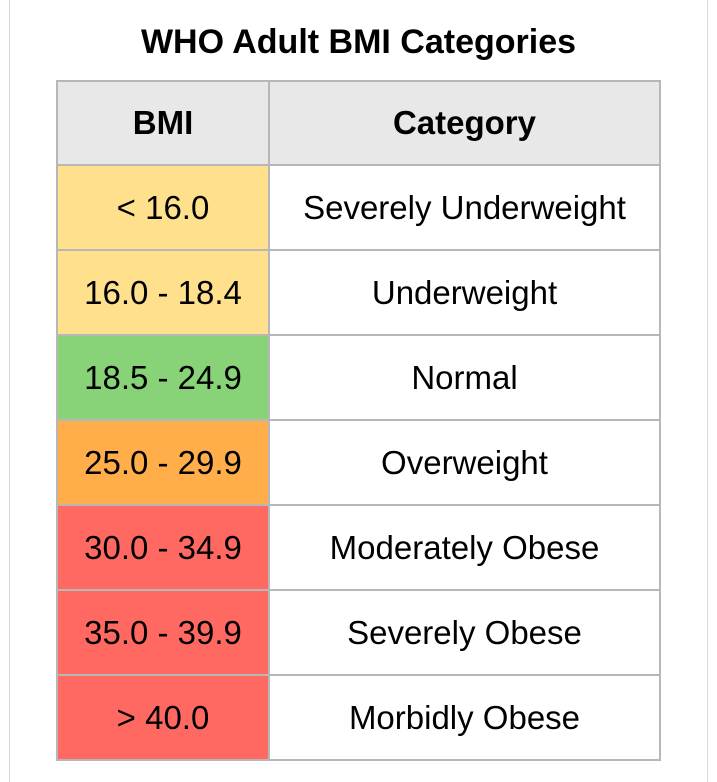 The height and width of the screenshot is (782, 717). What do you see at coordinates (358, 42) in the screenshot?
I see `page-title: WHO Adult BMI Categories` at bounding box center [358, 42].